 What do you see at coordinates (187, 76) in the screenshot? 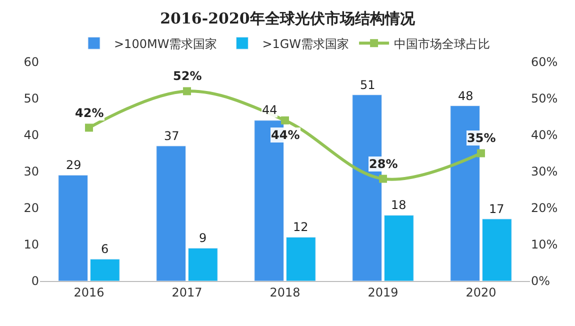
I see `data-label: 52%` at bounding box center [187, 76].